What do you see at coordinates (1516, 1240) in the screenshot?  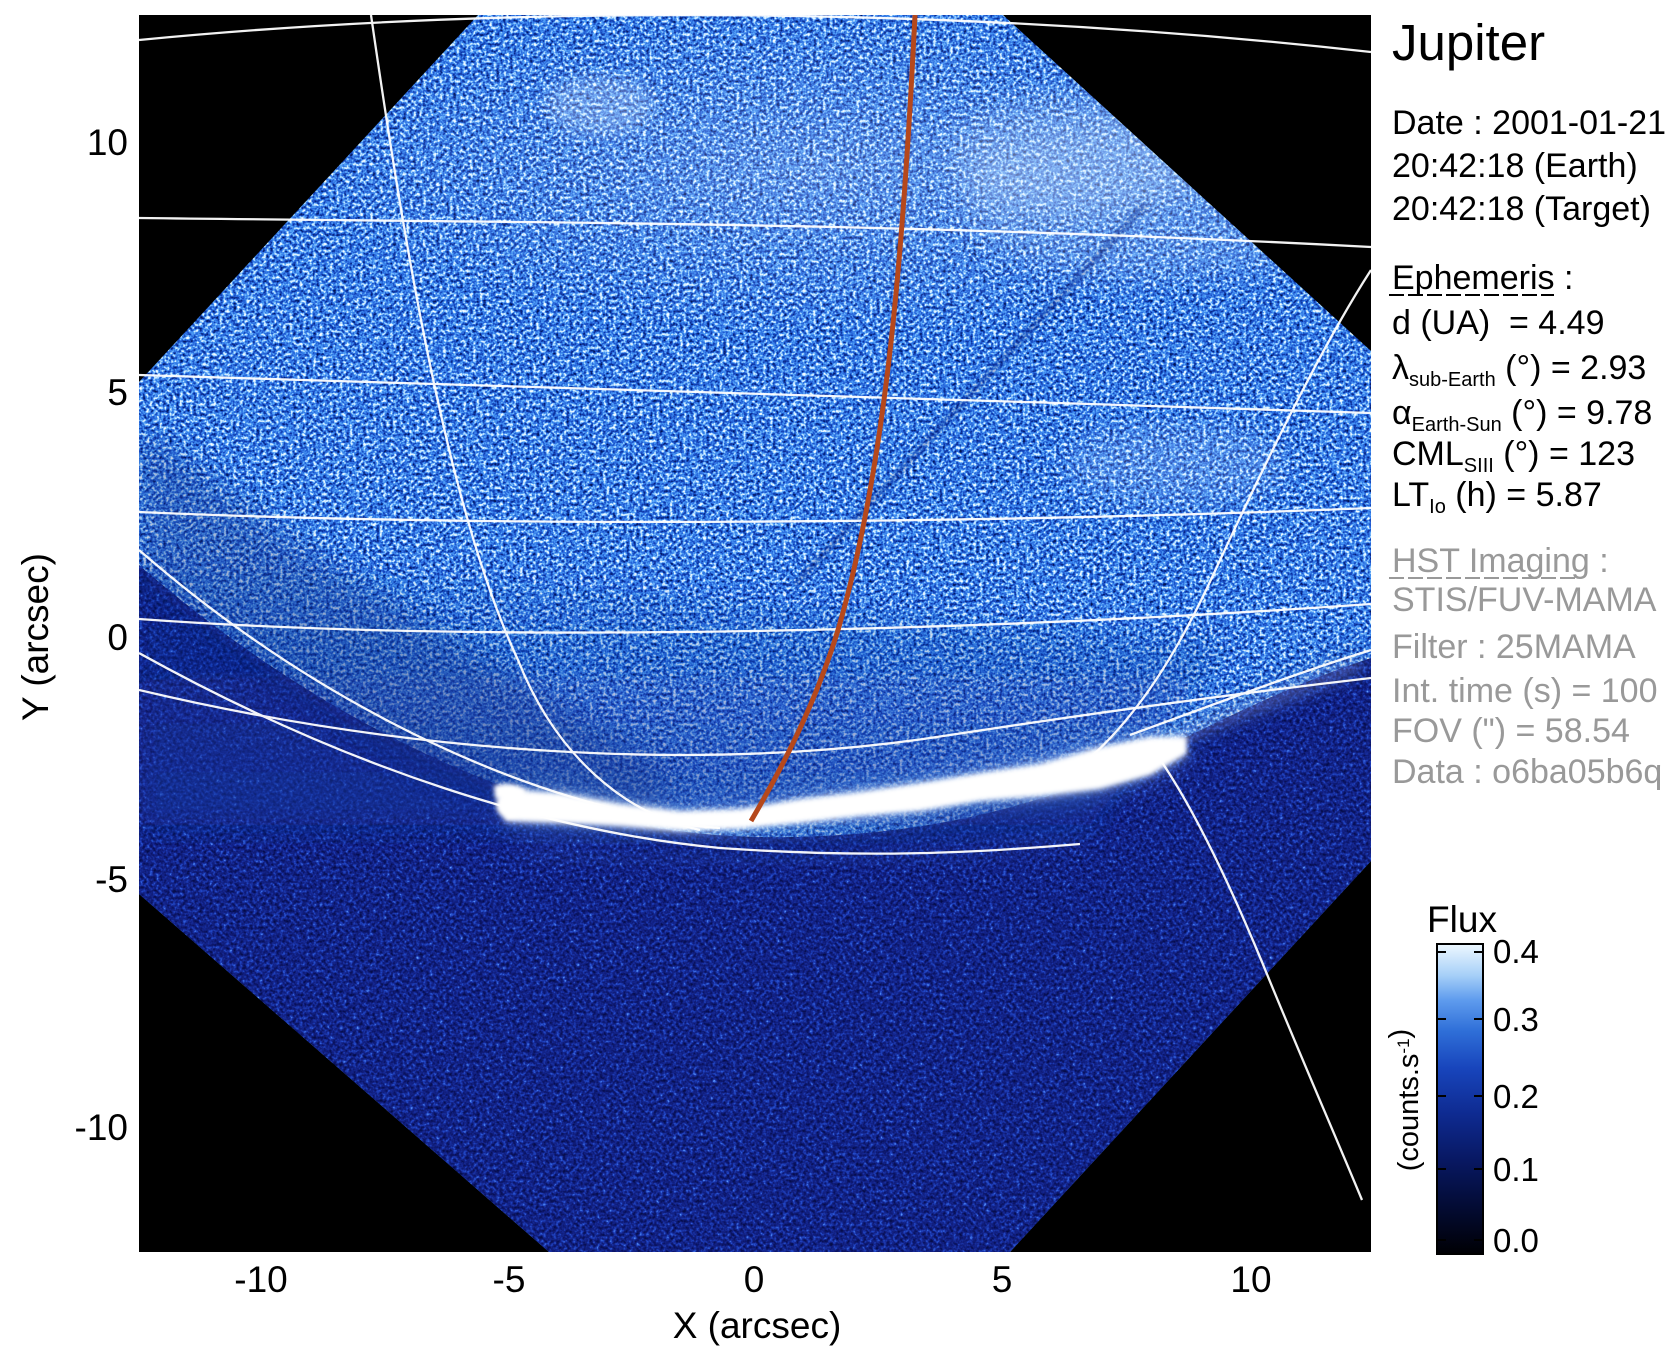 I see `svg-text: 0.0` at bounding box center [1516, 1240].